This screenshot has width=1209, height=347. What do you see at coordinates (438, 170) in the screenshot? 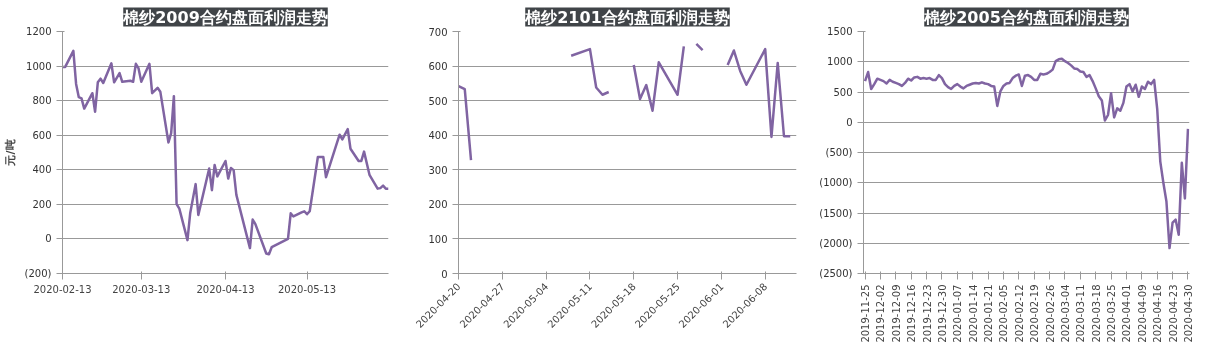
I see `y-tick-label: 300` at bounding box center [438, 170].